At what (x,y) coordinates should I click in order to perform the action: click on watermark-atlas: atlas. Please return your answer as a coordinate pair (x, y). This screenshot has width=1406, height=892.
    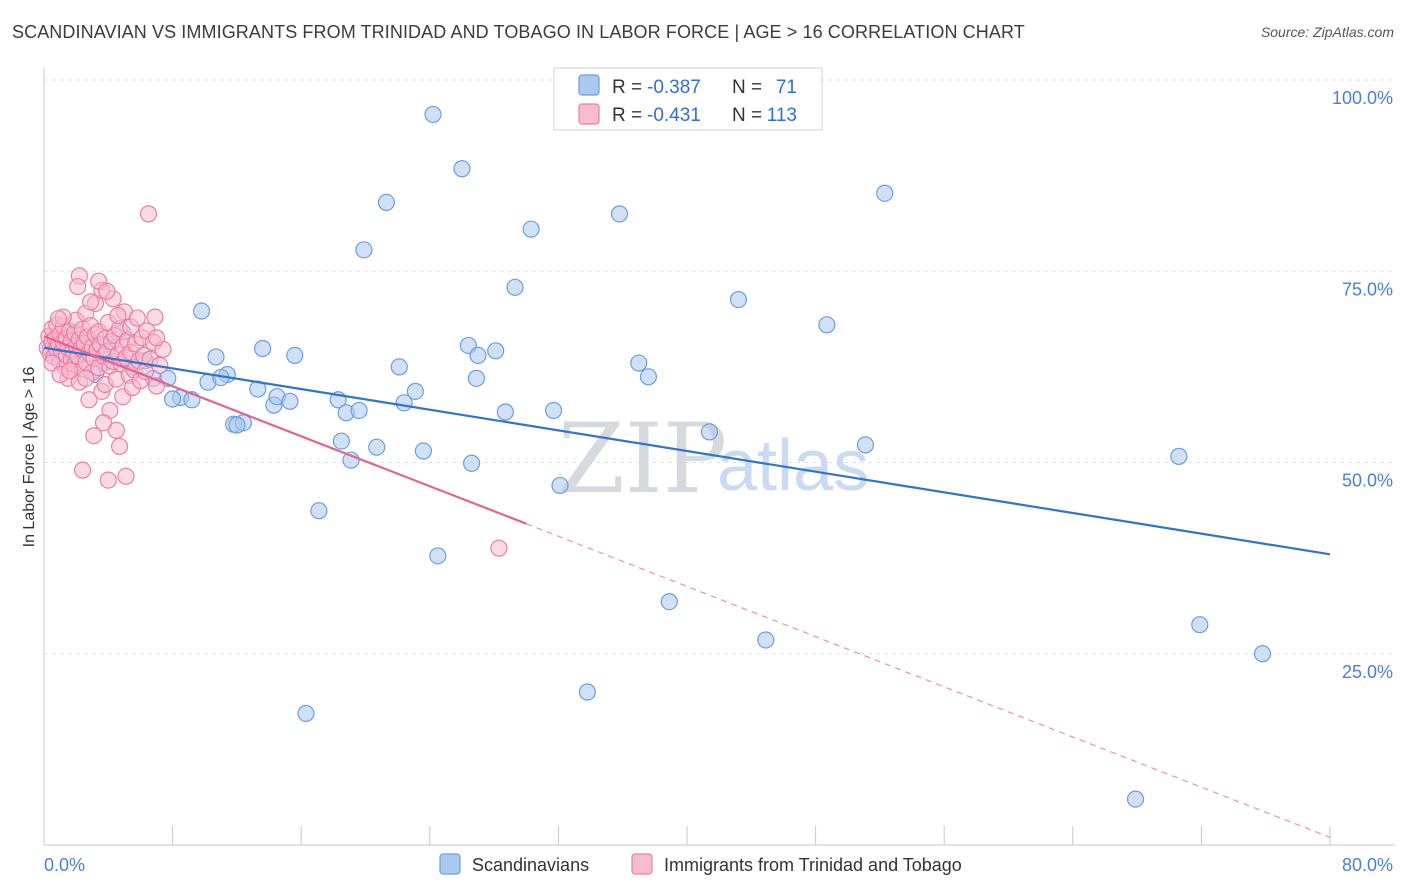
    Looking at the image, I should click on (793, 466).